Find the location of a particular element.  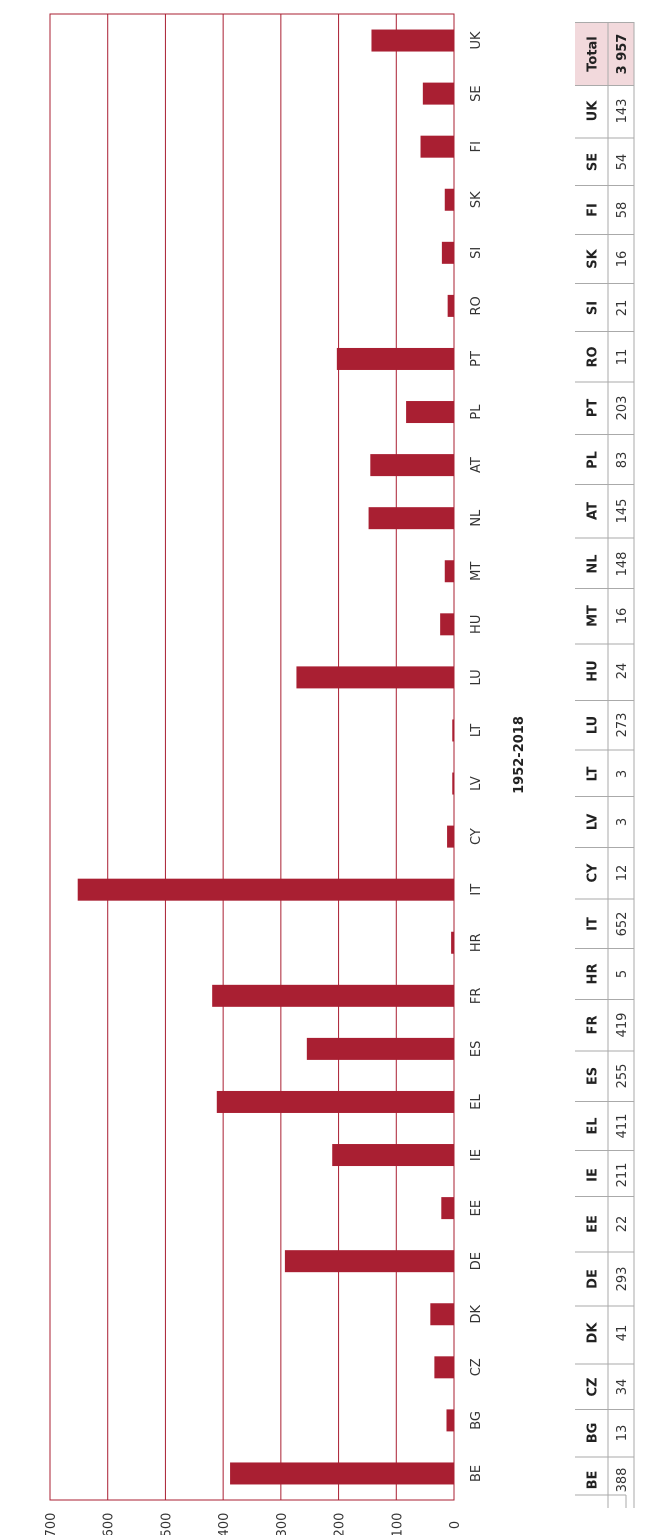

table-header-cell: PT is located at coordinates (593, 408).